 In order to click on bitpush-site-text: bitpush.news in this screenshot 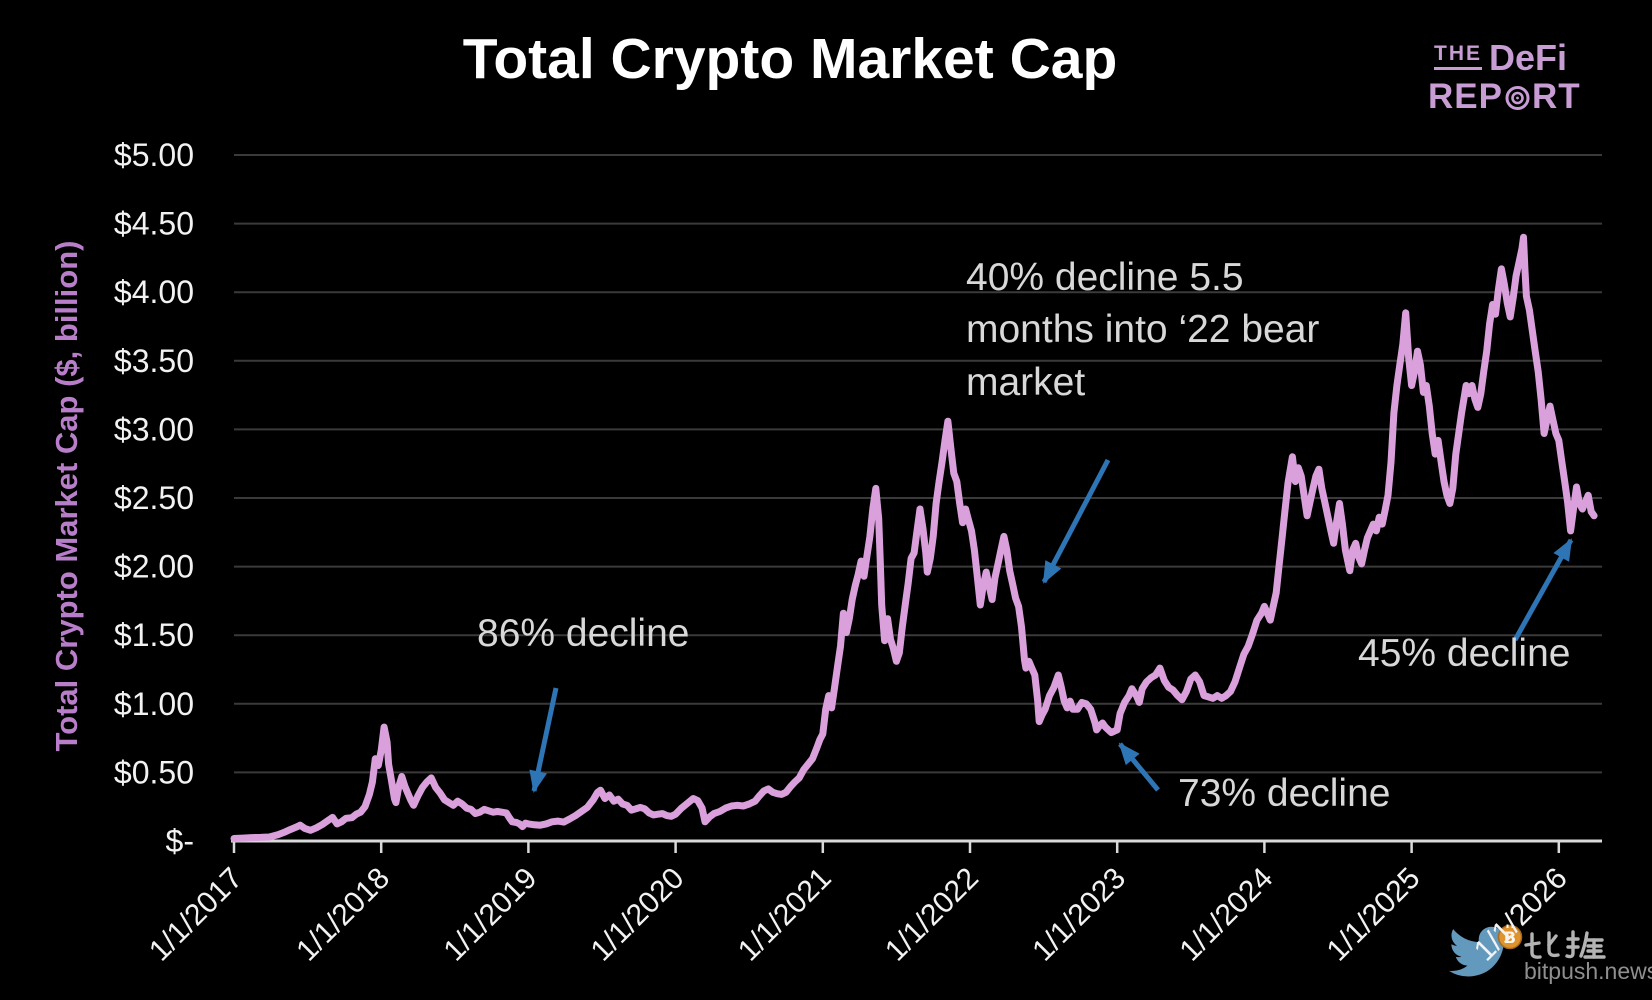, I will do `click(1588, 971)`.